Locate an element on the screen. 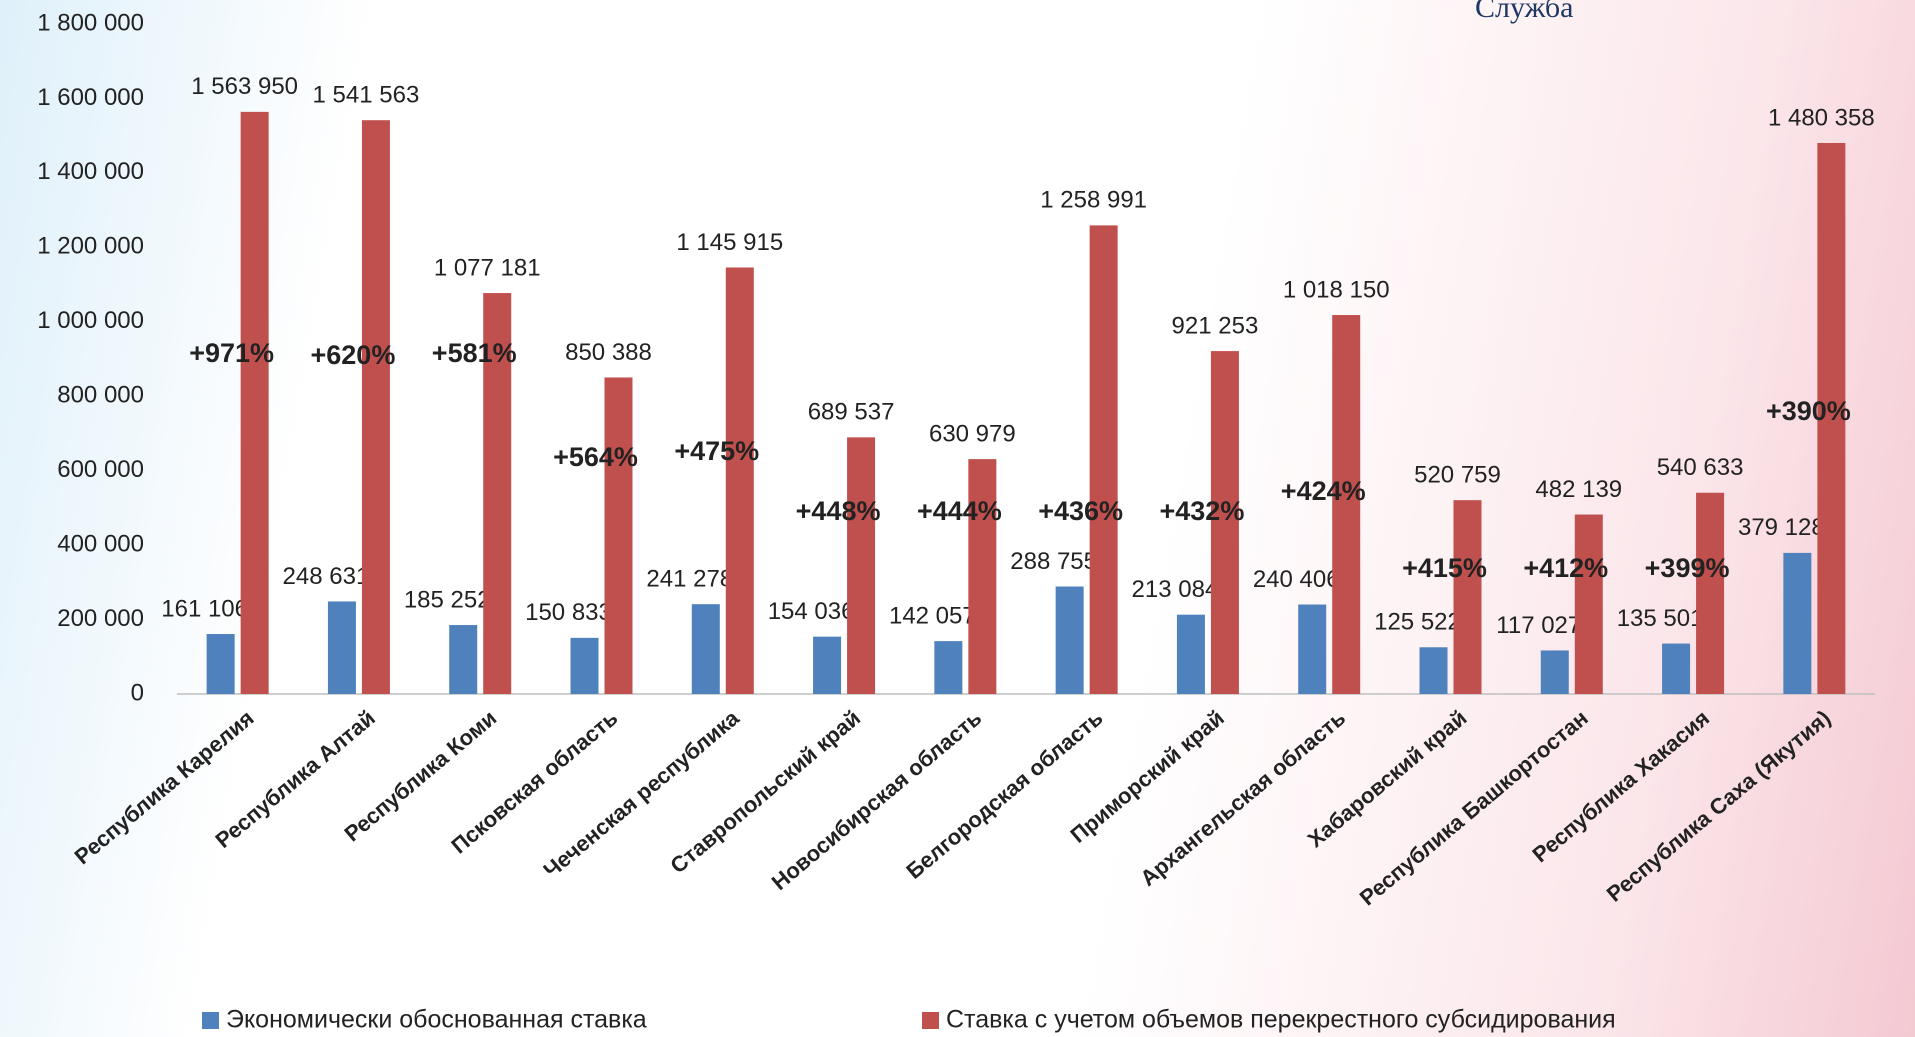 This screenshot has width=1915, height=1037. x-tick-group: Республика Саха (Якутия) is located at coordinates (1718, 806).